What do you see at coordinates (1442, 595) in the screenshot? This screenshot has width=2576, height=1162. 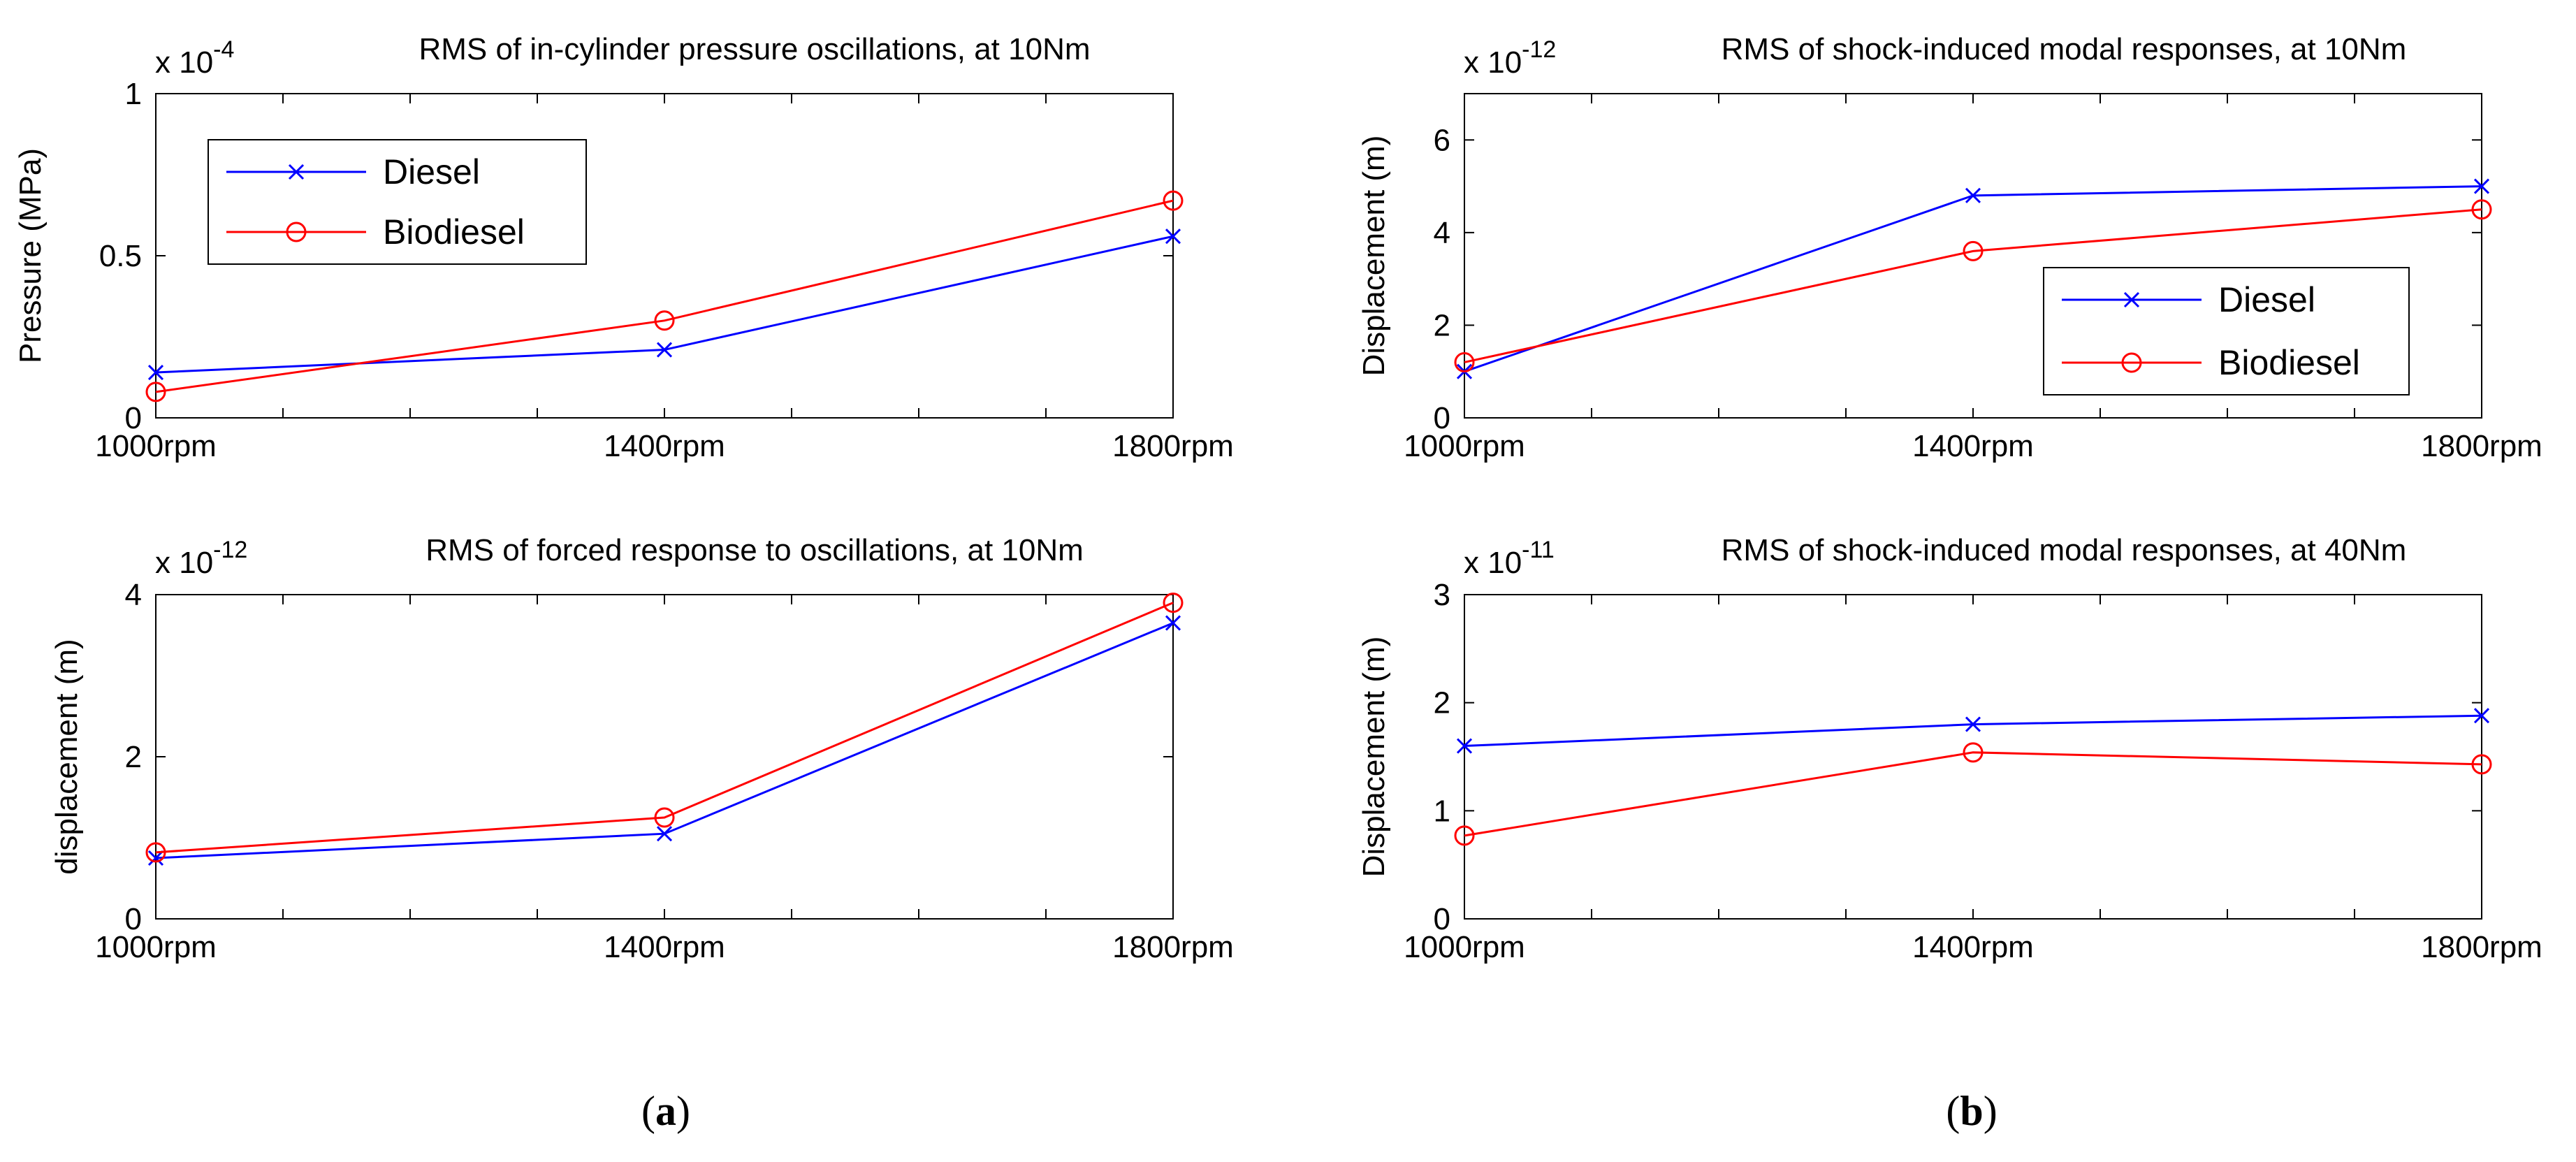 I see `y-tick-label: 3` at bounding box center [1442, 595].